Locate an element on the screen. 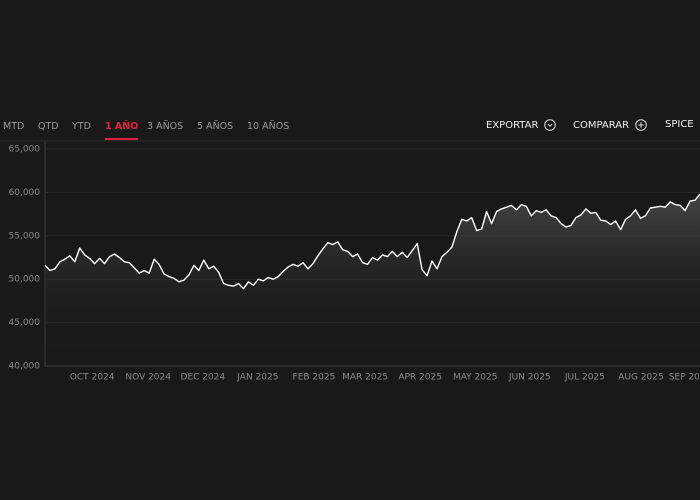 The height and width of the screenshot is (500, 700). y-tick-label: 40,000 is located at coordinates (25, 367).